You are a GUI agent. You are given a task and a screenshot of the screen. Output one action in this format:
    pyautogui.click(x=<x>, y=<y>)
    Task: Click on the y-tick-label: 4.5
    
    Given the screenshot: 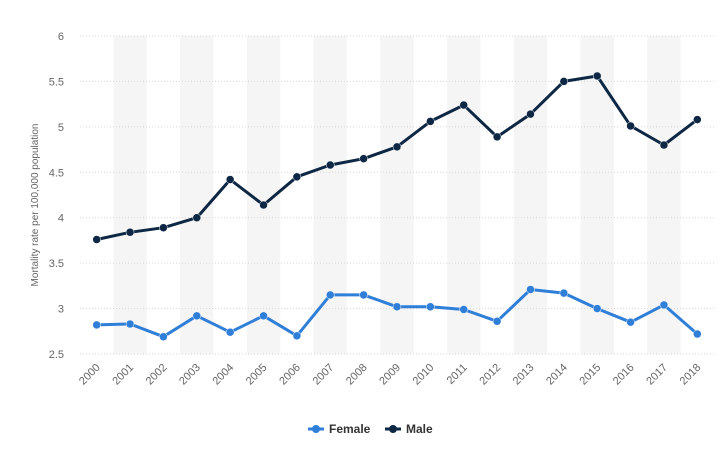 What is the action you would take?
    pyautogui.click(x=56, y=173)
    